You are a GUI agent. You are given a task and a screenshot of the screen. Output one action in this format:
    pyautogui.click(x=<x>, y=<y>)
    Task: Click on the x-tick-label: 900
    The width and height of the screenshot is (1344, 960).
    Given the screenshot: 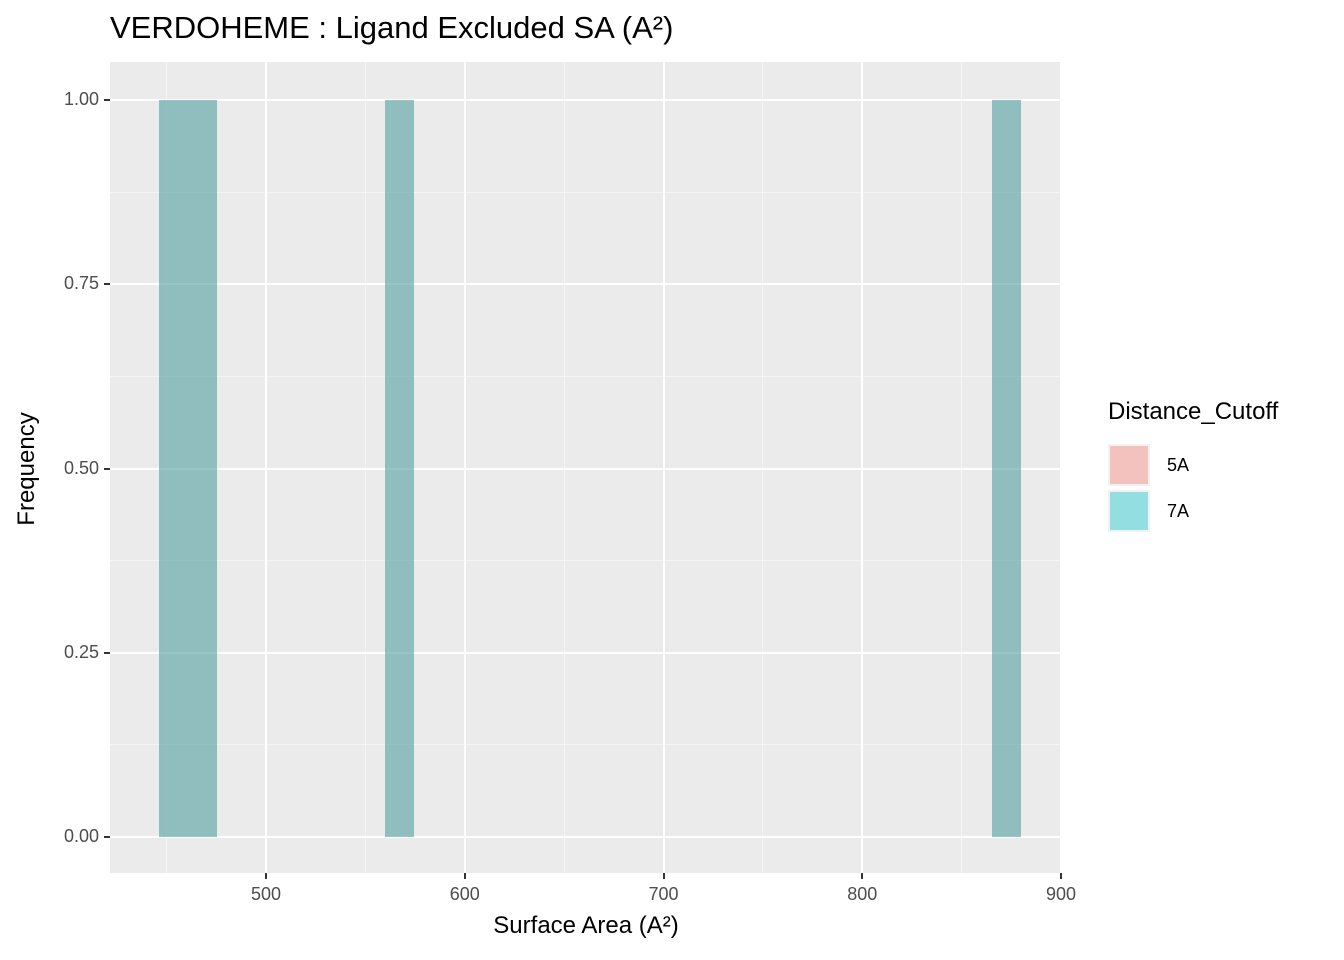 What is the action you would take?
    pyautogui.click(x=1061, y=894)
    